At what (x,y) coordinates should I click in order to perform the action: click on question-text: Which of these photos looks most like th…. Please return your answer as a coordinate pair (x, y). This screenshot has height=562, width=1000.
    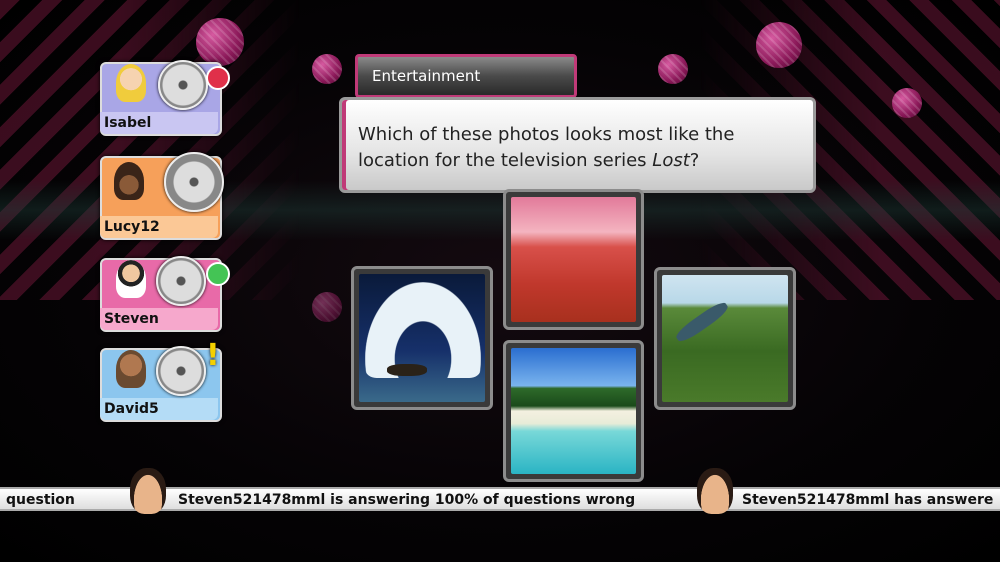
    Looking at the image, I should click on (578, 148).